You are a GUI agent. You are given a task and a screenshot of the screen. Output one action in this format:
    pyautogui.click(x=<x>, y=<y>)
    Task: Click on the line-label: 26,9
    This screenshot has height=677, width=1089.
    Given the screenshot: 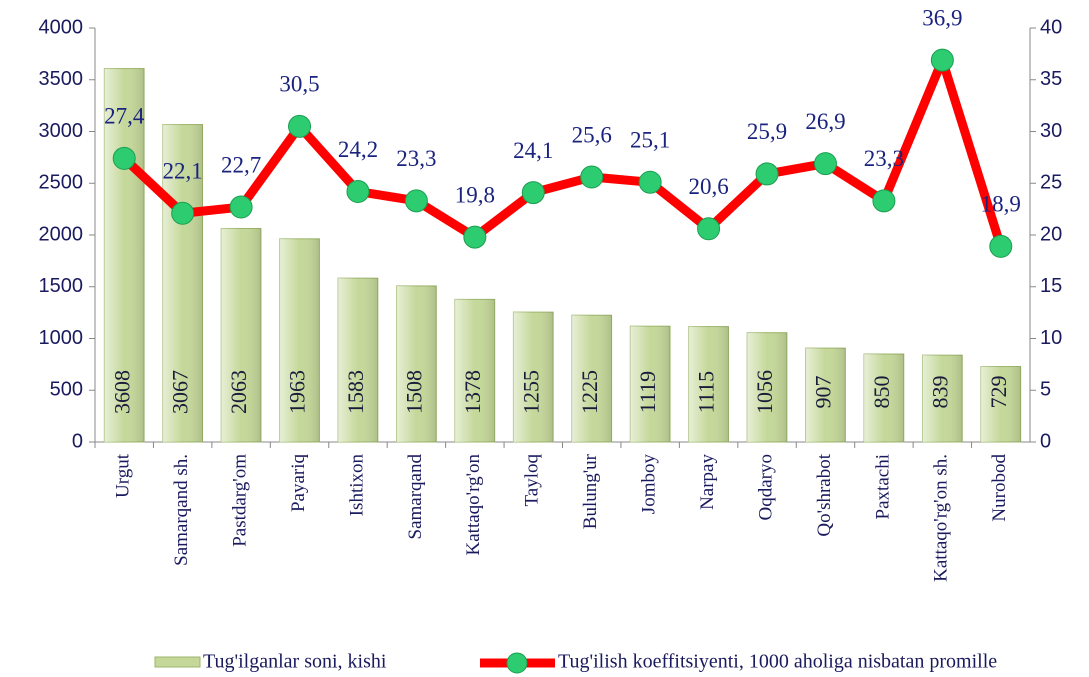 What is the action you would take?
    pyautogui.click(x=825, y=121)
    